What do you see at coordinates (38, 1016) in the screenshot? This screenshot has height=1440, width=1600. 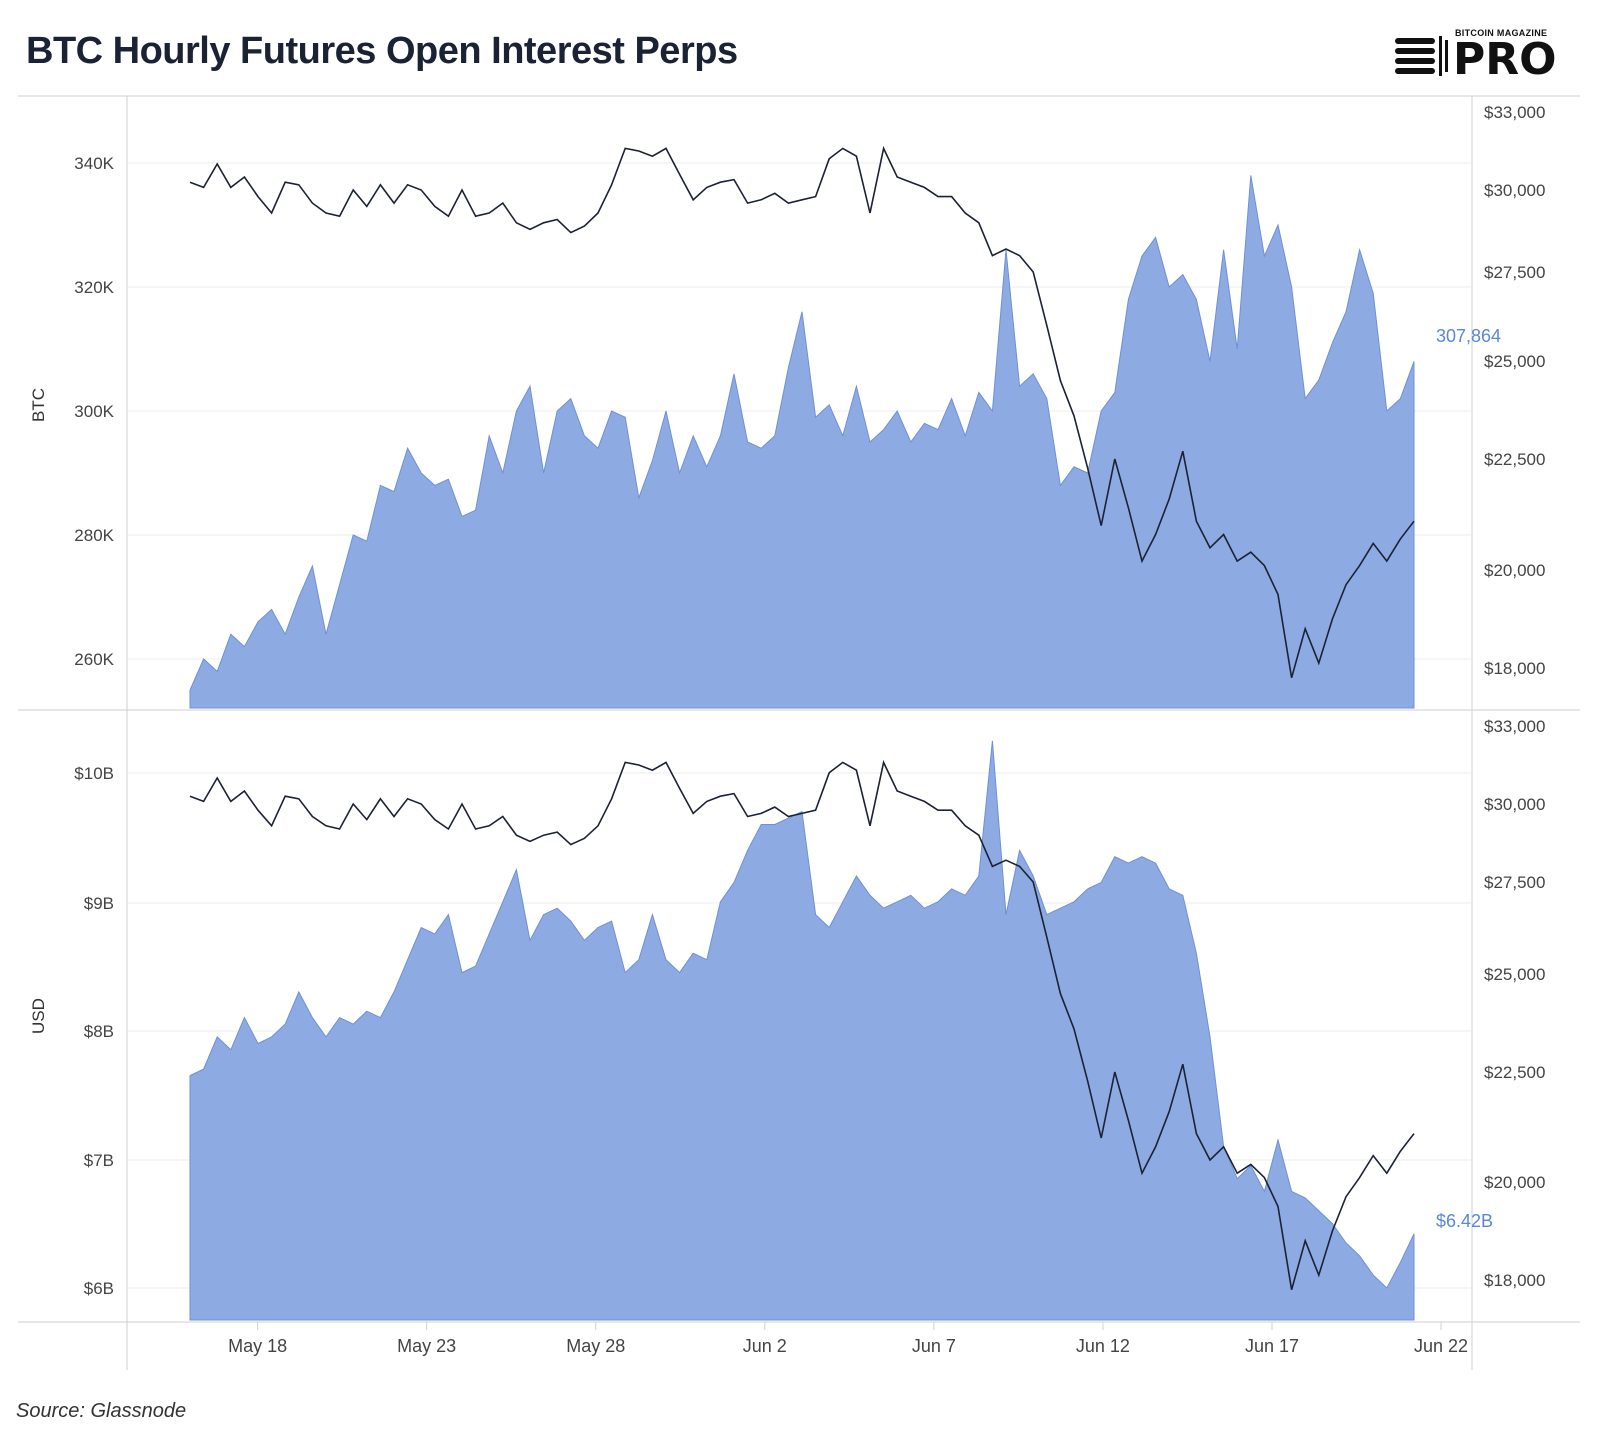 I see `y-axis-label-usd: USD` at bounding box center [38, 1016].